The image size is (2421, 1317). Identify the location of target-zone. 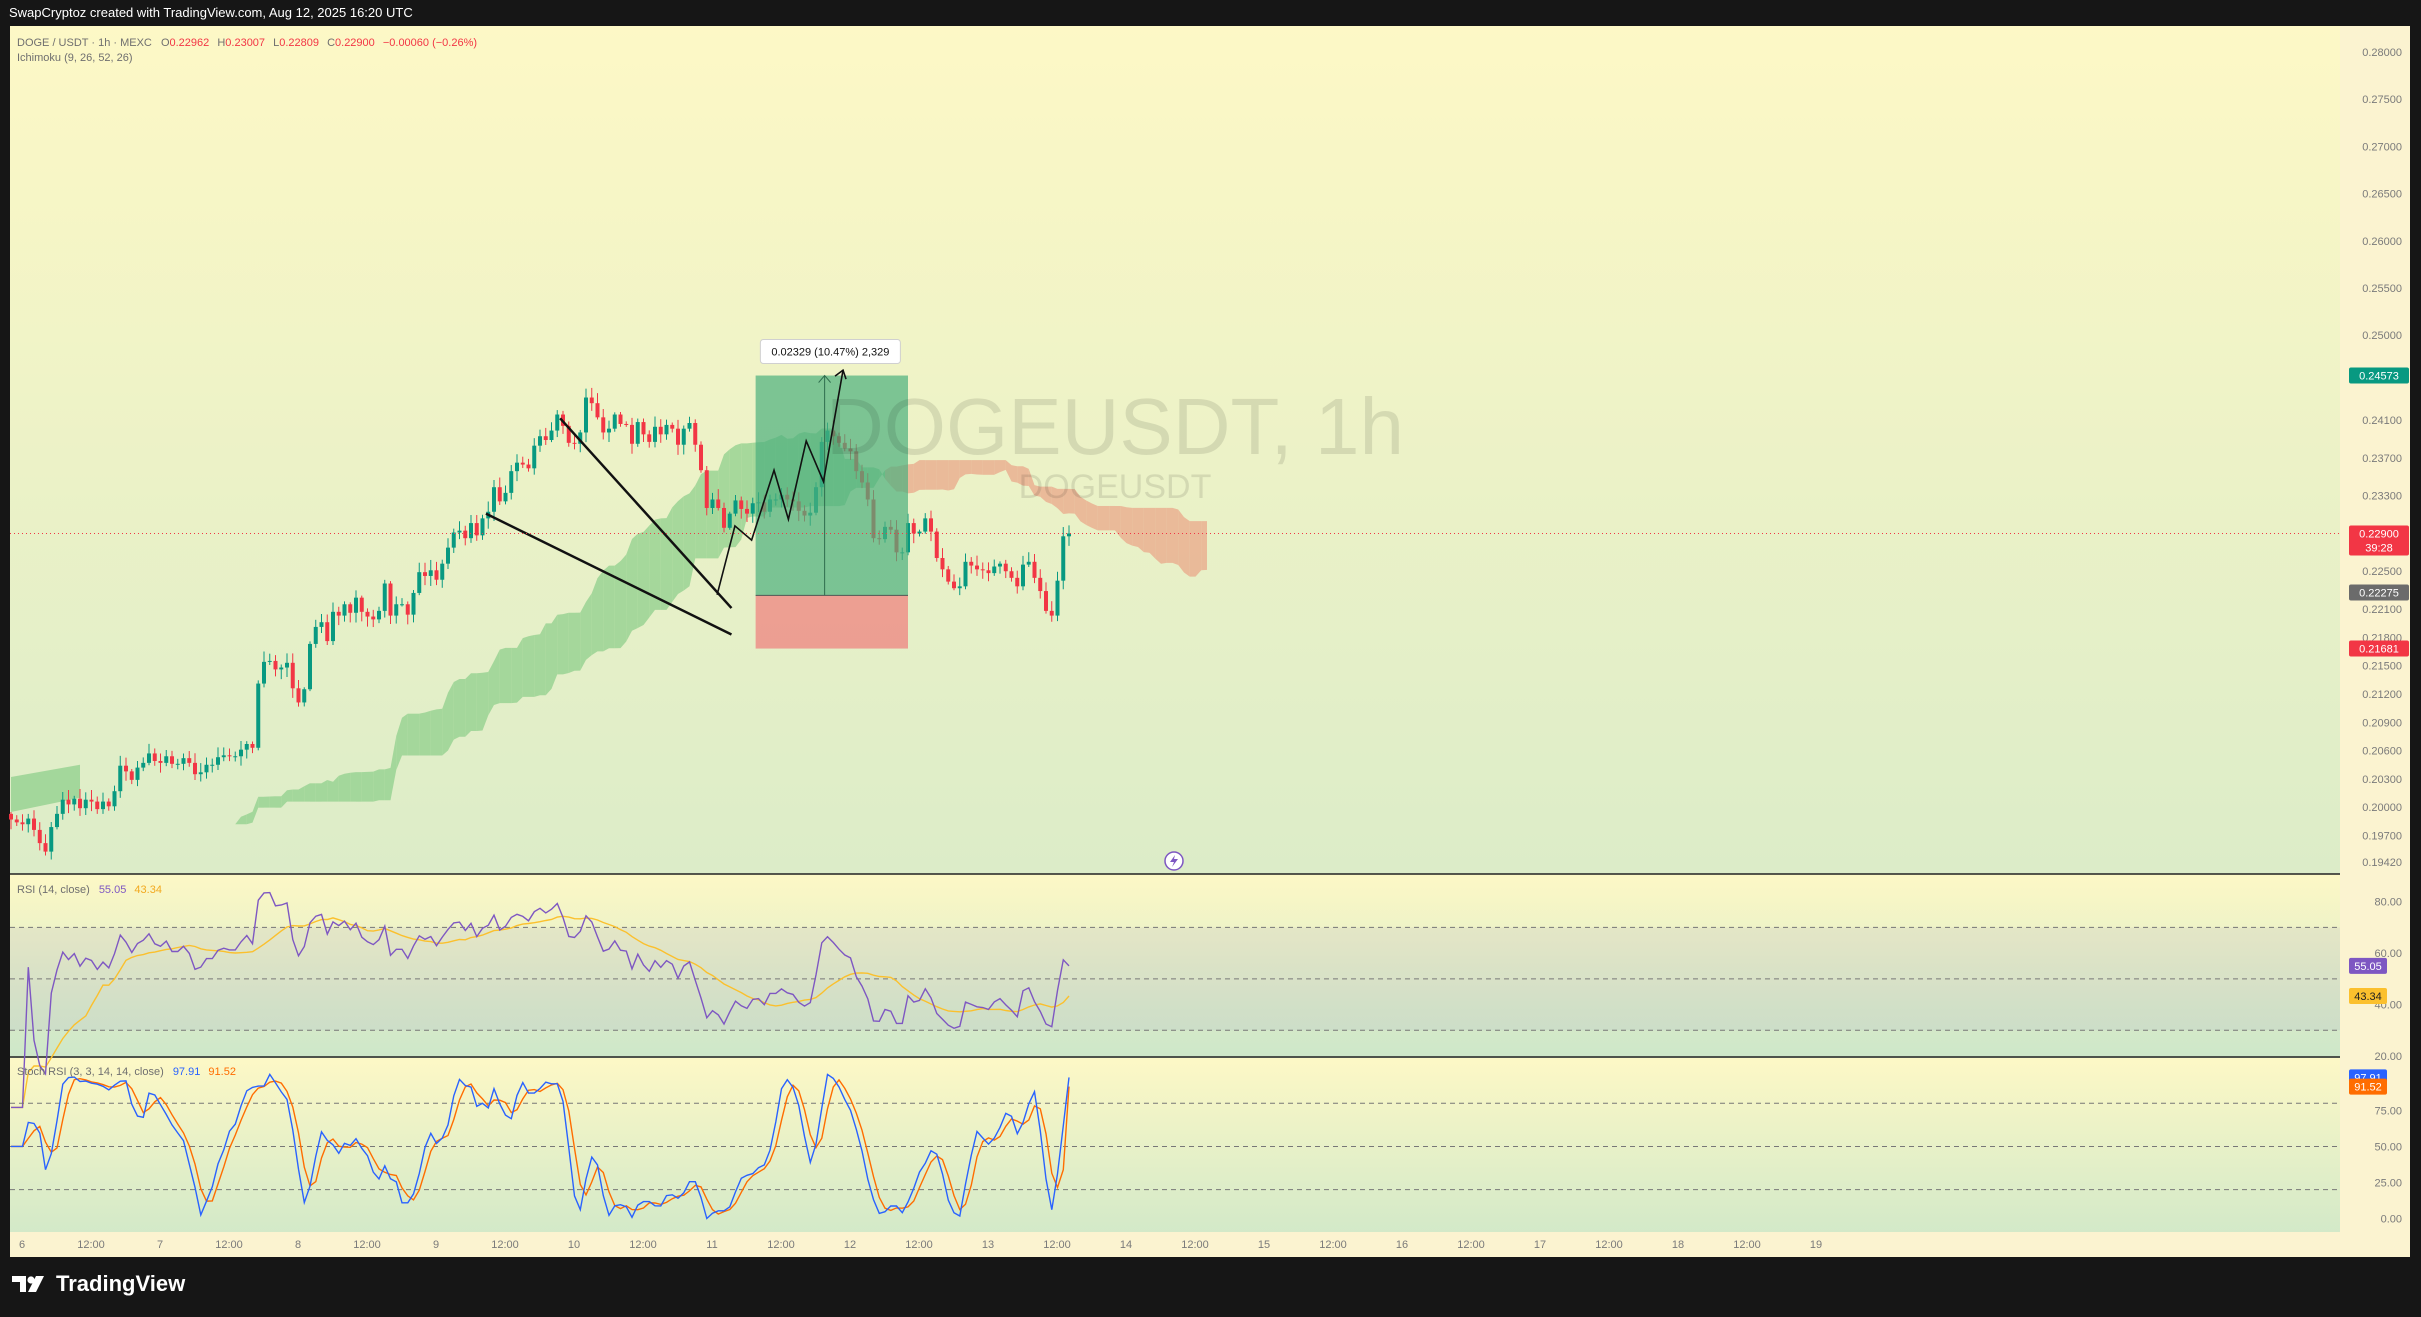
(831, 485).